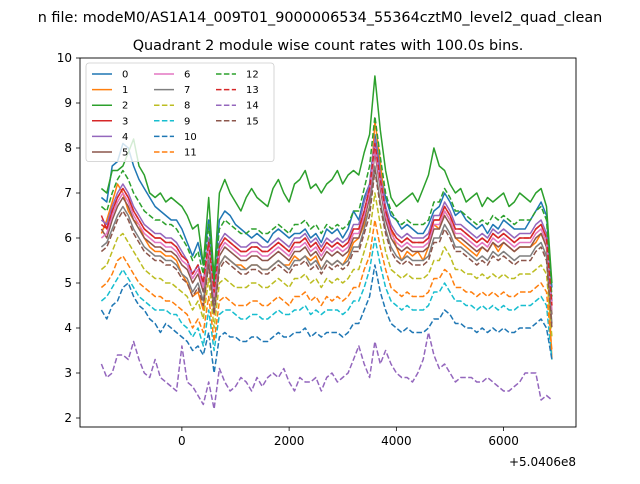 The image size is (640, 484). I want to click on legend-box, so click(180, 112).